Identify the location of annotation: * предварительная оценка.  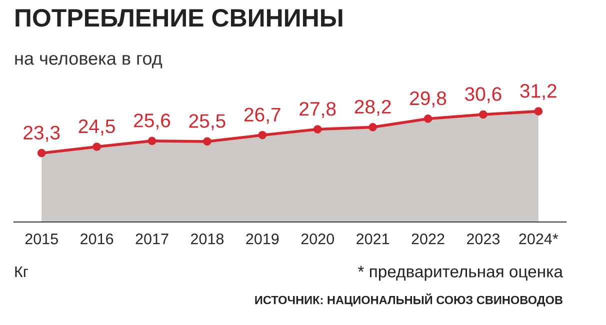
(461, 273).